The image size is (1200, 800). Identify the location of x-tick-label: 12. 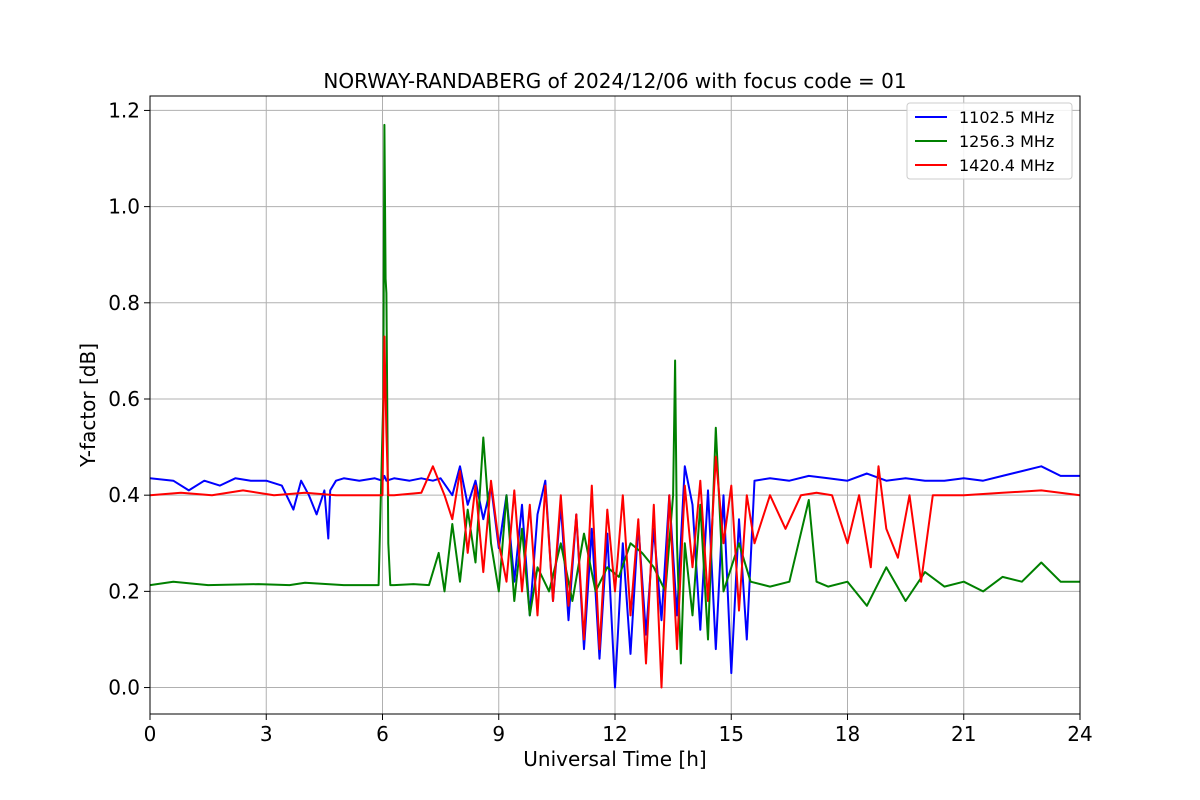
(614, 734).